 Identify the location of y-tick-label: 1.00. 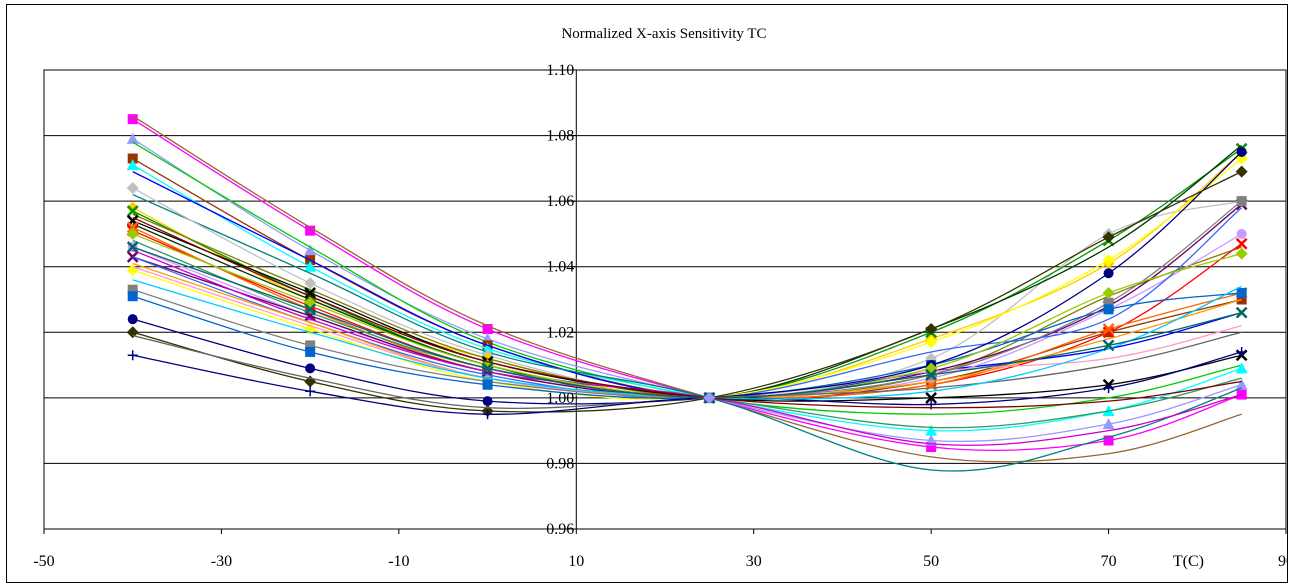
(560, 398).